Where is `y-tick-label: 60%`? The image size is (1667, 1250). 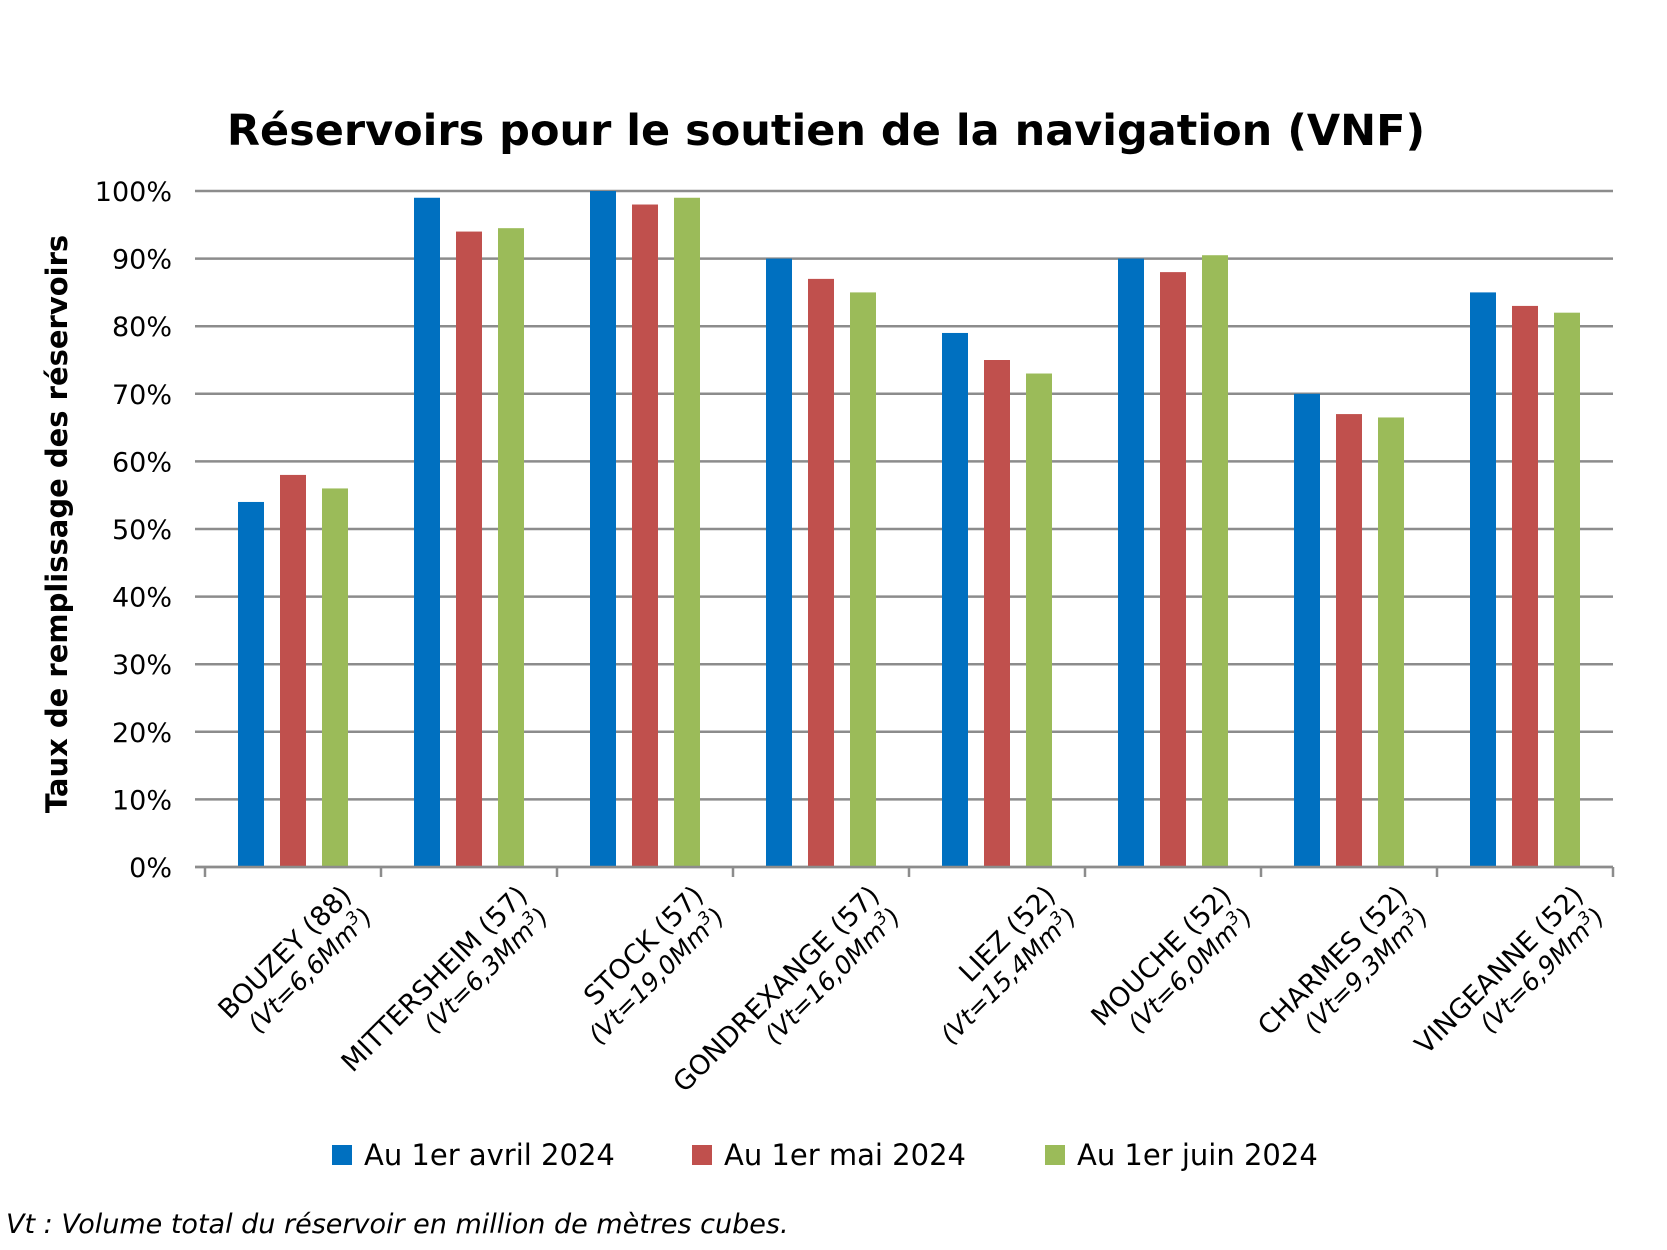
y-tick-label: 60% is located at coordinates (142, 462).